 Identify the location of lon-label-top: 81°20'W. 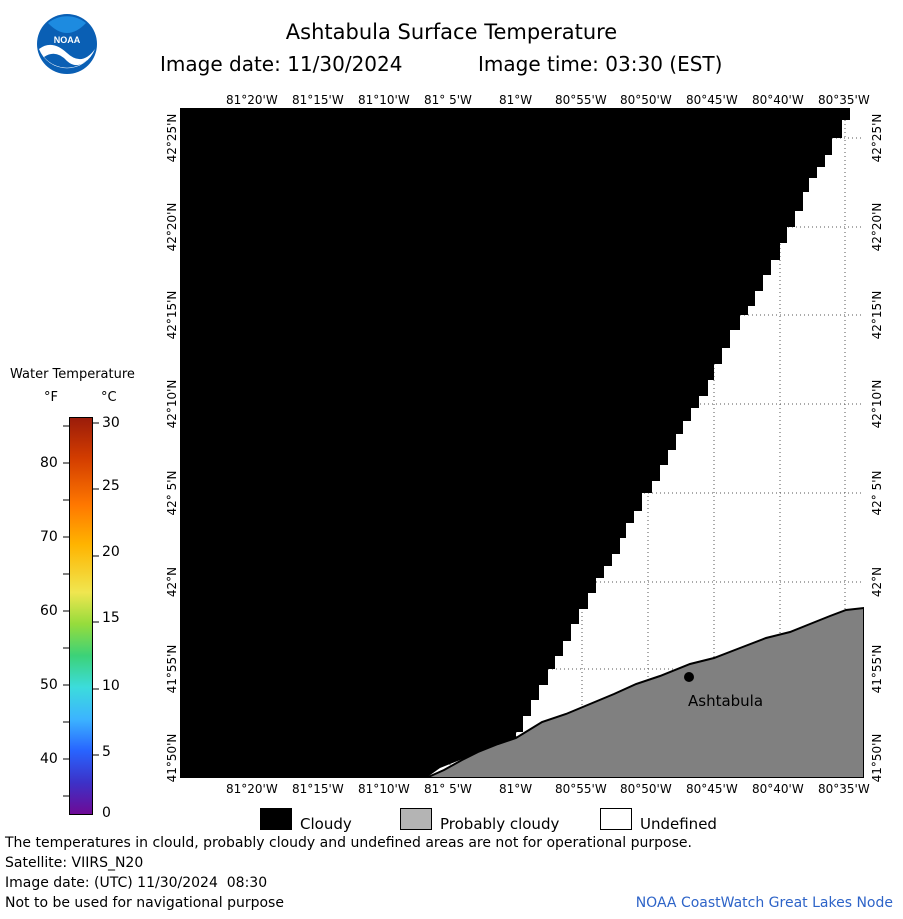
(252, 100).